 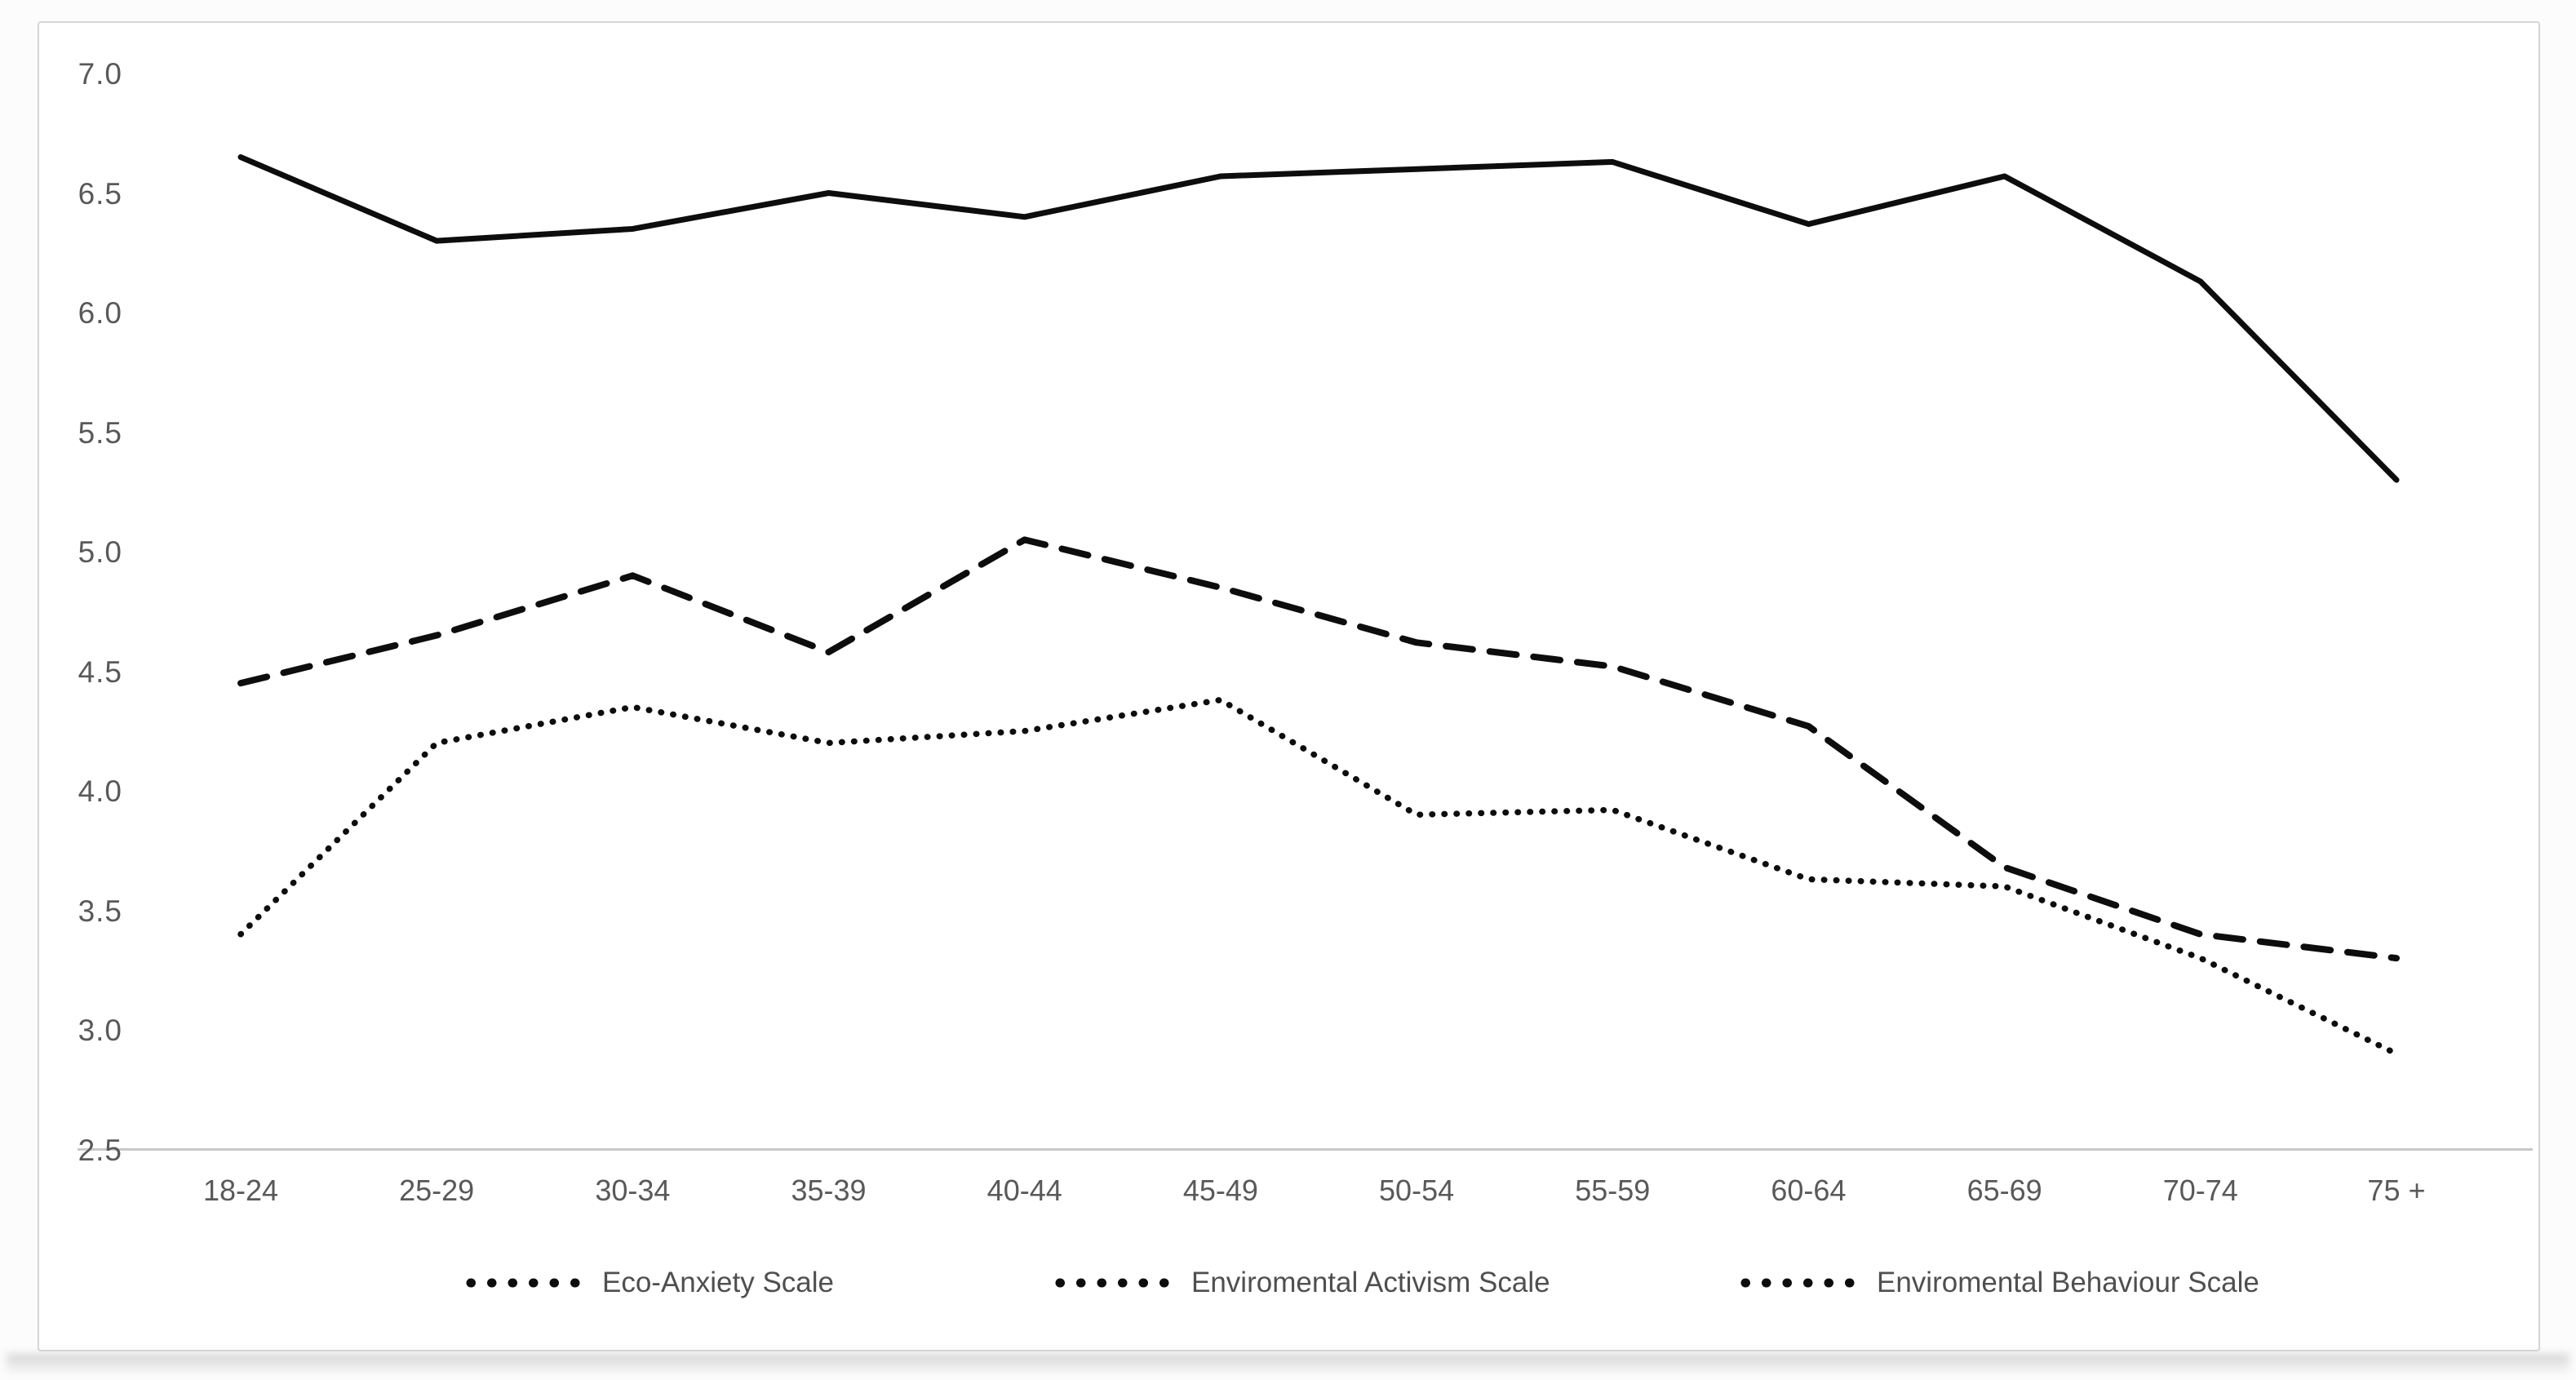 I want to click on screenshot-bottom-shadow, so click(x=1288, y=1364).